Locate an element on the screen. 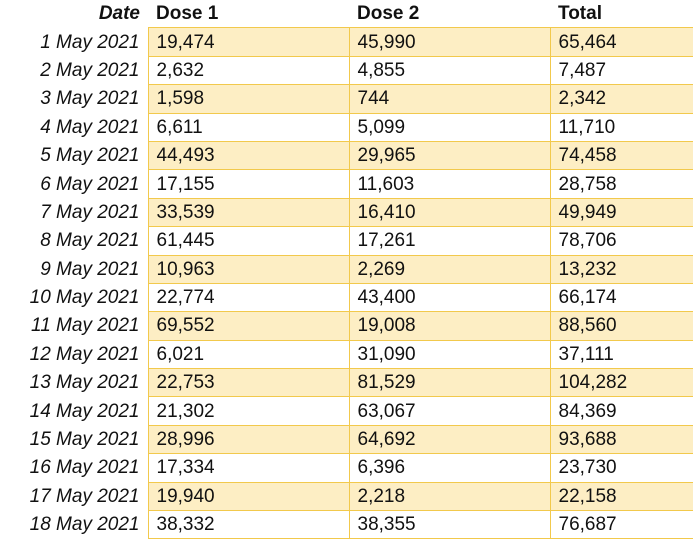 This screenshot has height=539, width=693. table-row: 2 May 2021 2,632 4,855 7,487 is located at coordinates (346, 70).